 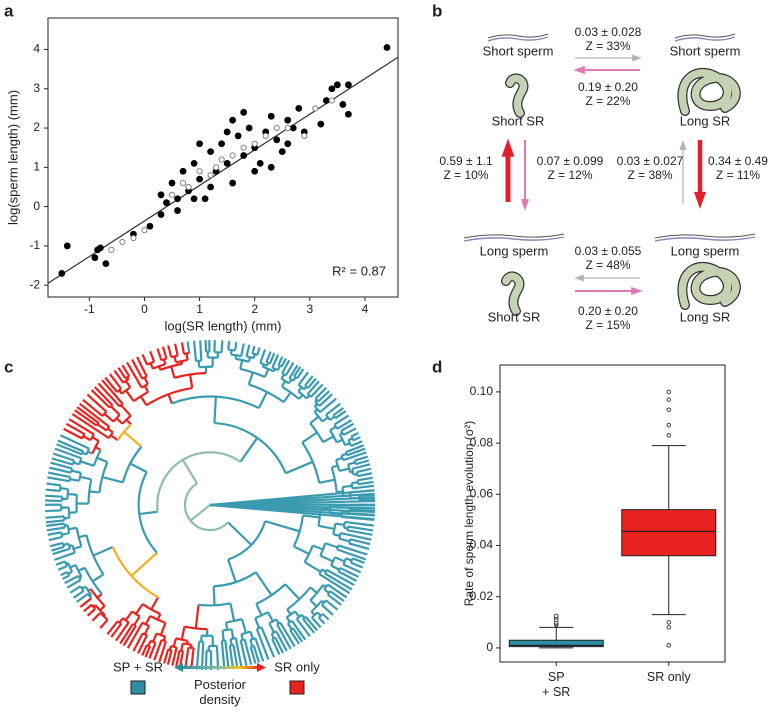 I want to click on legend-label: SP + SR, so click(x=138, y=666).